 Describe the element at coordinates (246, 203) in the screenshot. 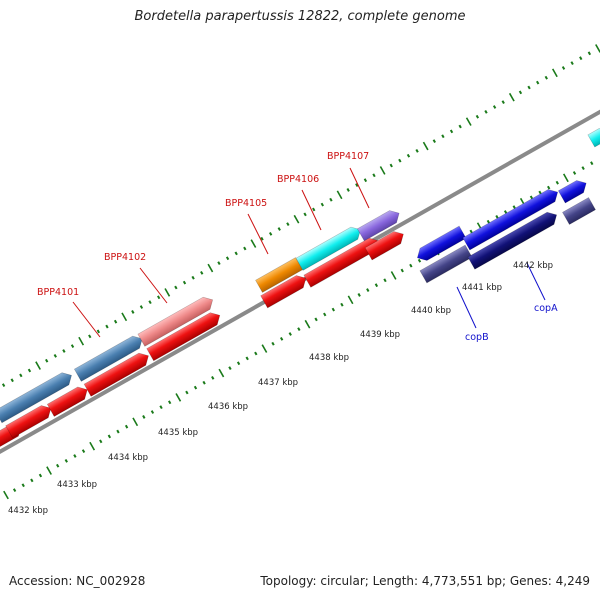

I see `gene-label-bpp4105: BPP4105` at that location.